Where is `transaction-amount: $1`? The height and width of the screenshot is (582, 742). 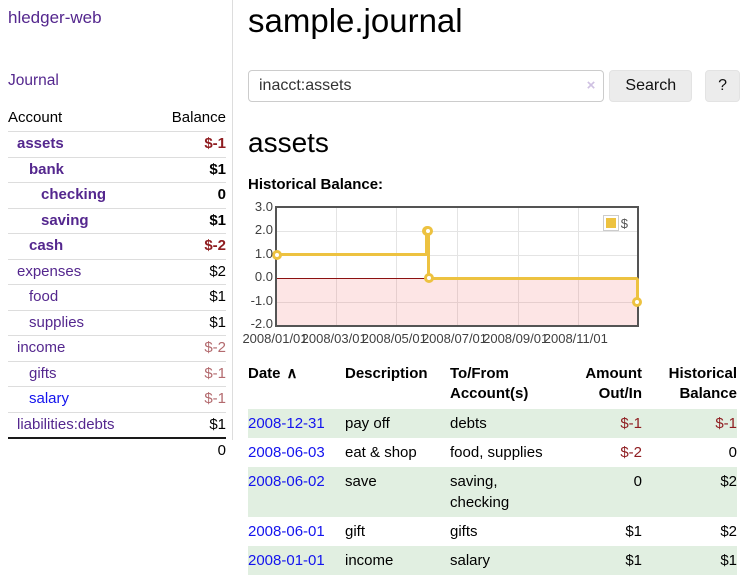
transaction-amount: $1 is located at coordinates (633, 560).